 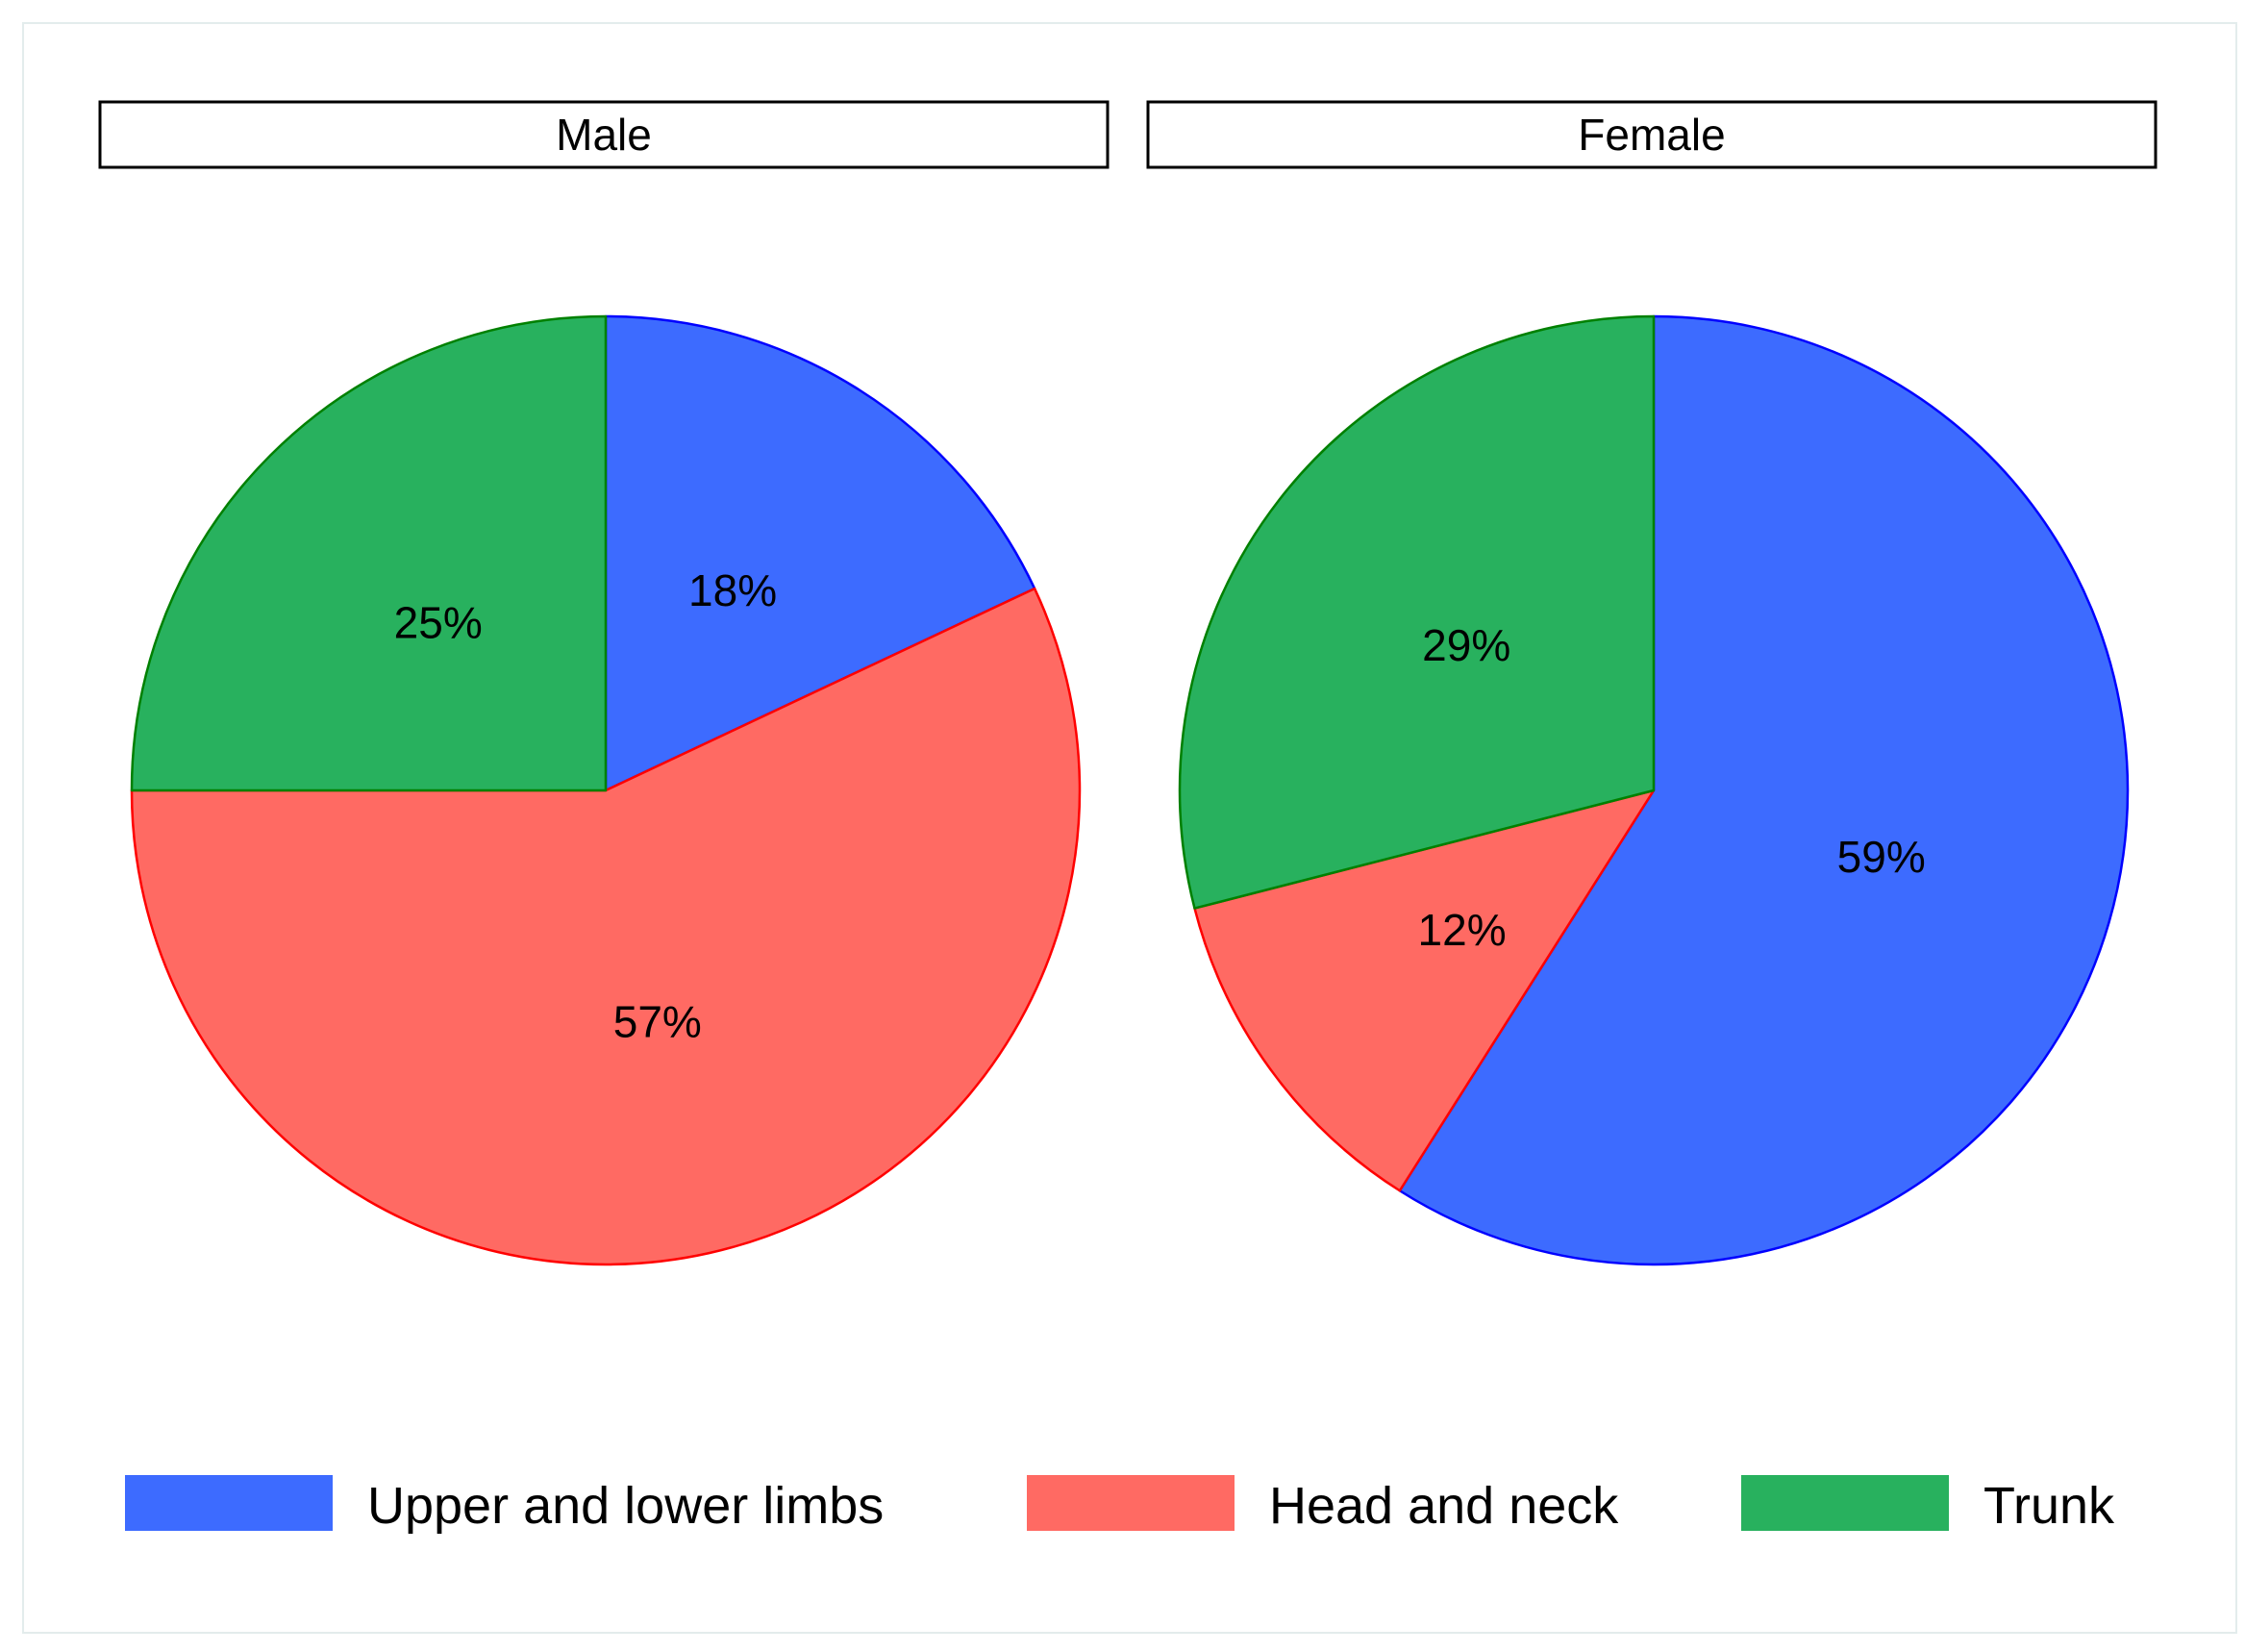 What do you see at coordinates (438, 623) in the screenshot?
I see `pie-label-male-trunk: 25%` at bounding box center [438, 623].